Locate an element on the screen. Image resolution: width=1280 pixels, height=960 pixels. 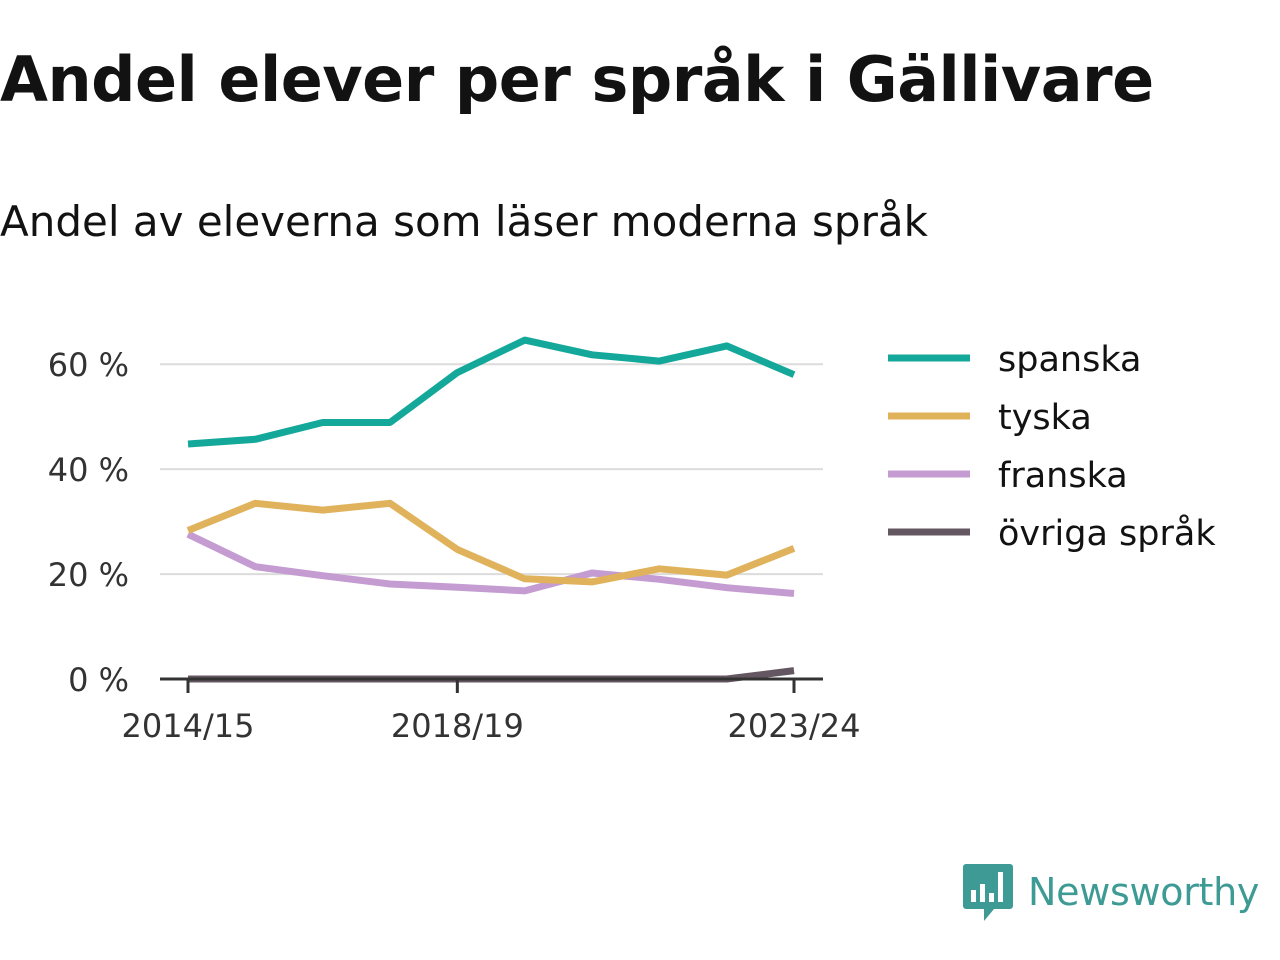
y-tick-label: 40 % is located at coordinates (88, 470).